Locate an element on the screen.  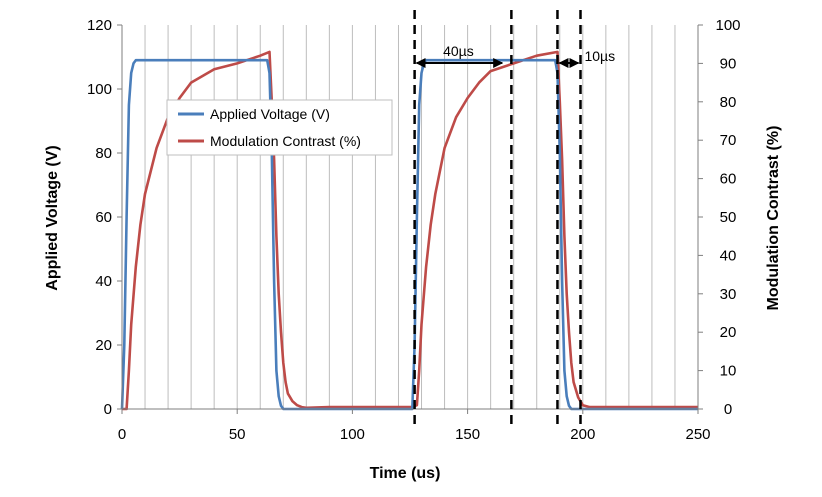
y-left-tick-label: 120 is located at coordinates (99, 25).